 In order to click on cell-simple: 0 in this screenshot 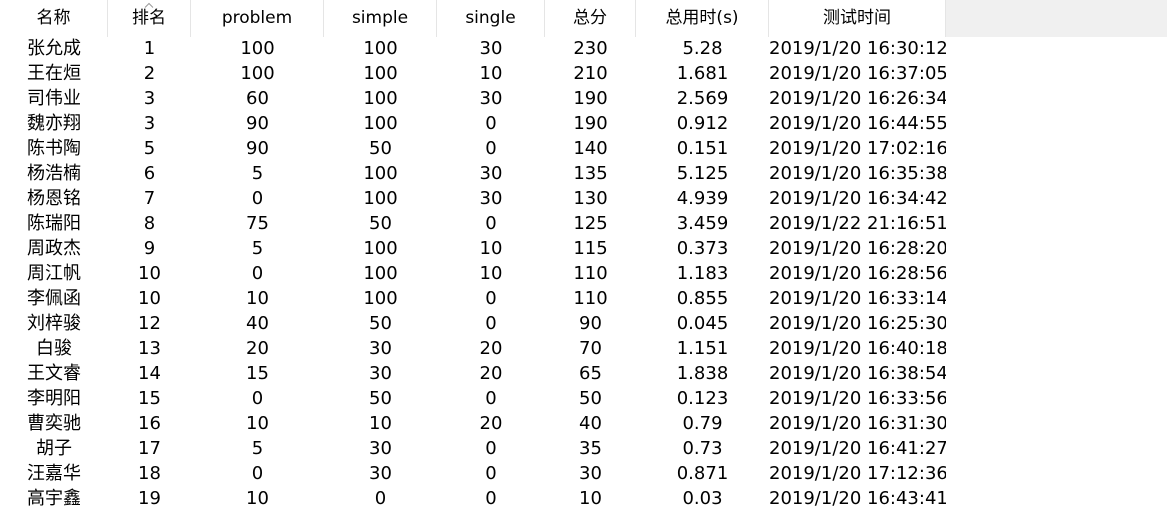, I will do `click(380, 498)`.